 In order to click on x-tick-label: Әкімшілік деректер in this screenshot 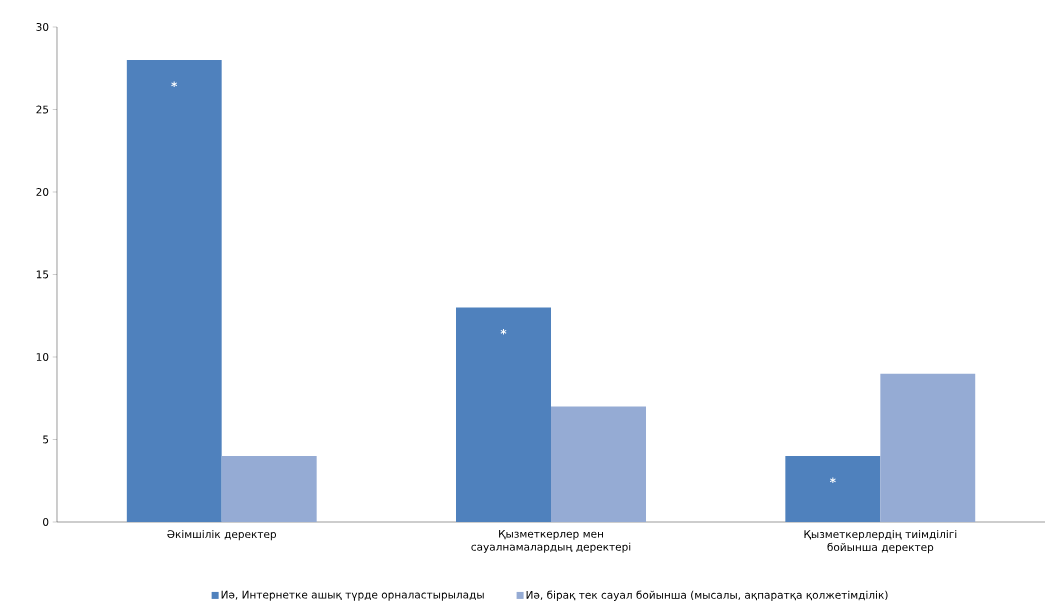, I will do `click(222, 535)`.